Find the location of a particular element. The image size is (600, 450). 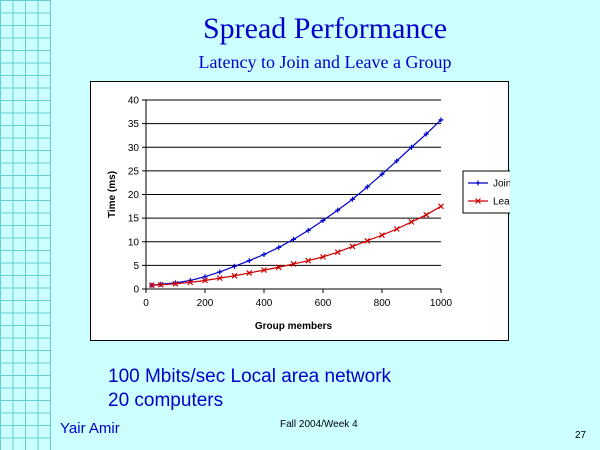

y-tick-label: 0 is located at coordinates (136, 290).